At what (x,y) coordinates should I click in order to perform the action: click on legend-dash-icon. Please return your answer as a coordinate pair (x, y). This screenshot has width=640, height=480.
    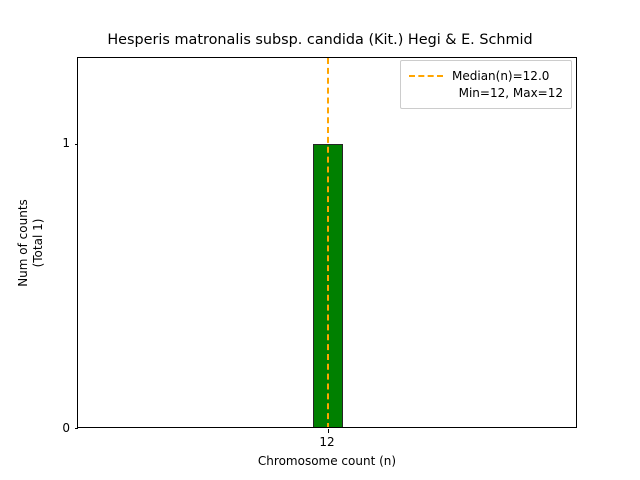
    Looking at the image, I should click on (426, 75).